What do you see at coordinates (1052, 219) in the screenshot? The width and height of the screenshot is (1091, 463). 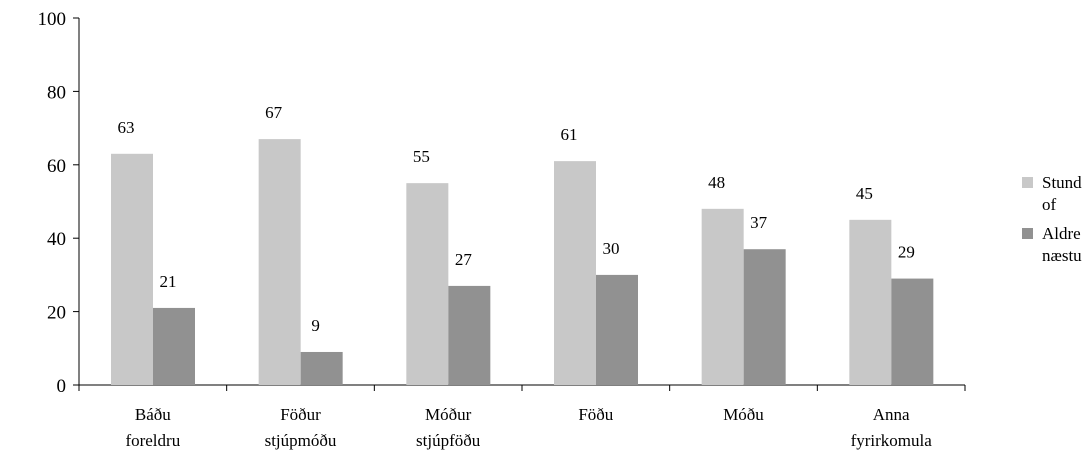 I see `legend: Stund of Aldre næstu` at bounding box center [1052, 219].